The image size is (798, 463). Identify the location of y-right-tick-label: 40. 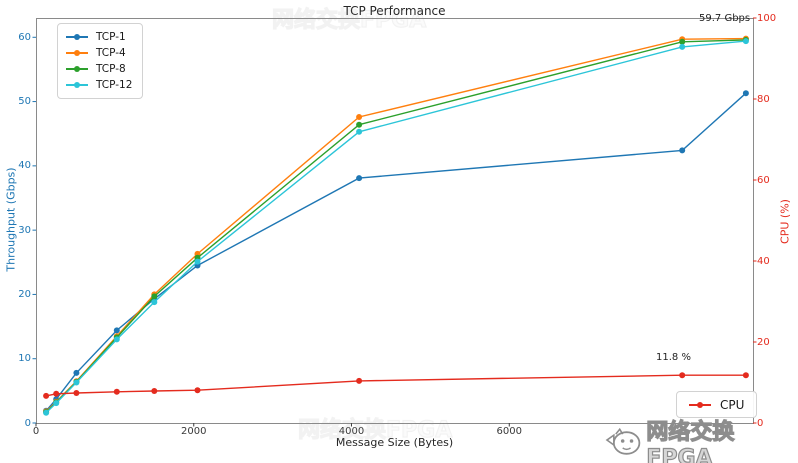
(763, 261).